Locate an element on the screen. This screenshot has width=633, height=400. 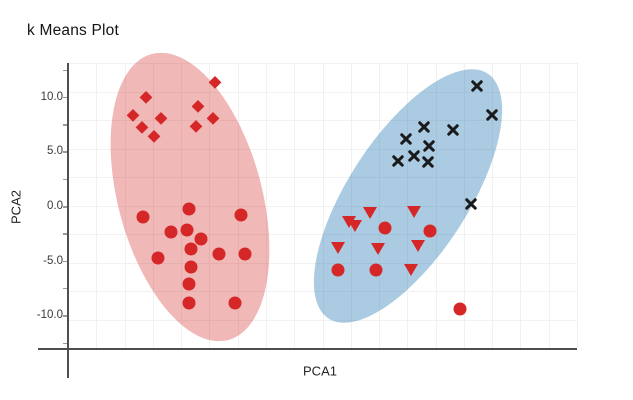
y-tick-label: 0.0 is located at coordinates (55, 206).